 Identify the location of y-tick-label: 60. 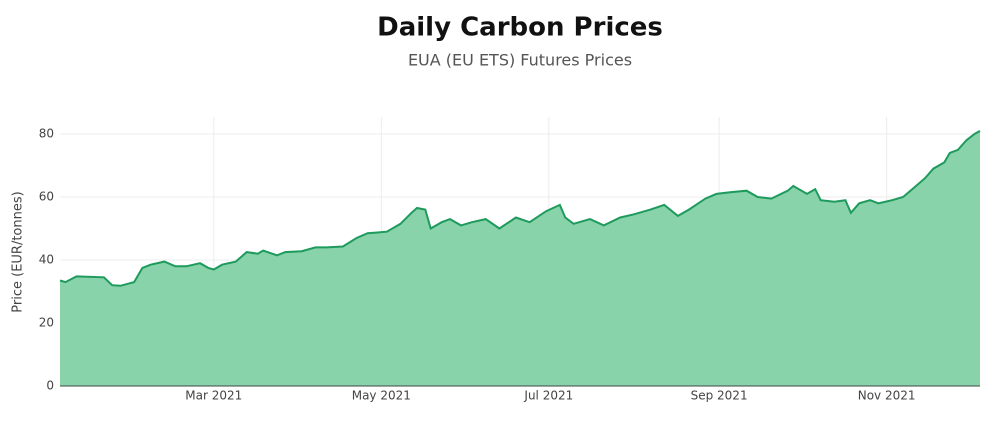
(46, 197).